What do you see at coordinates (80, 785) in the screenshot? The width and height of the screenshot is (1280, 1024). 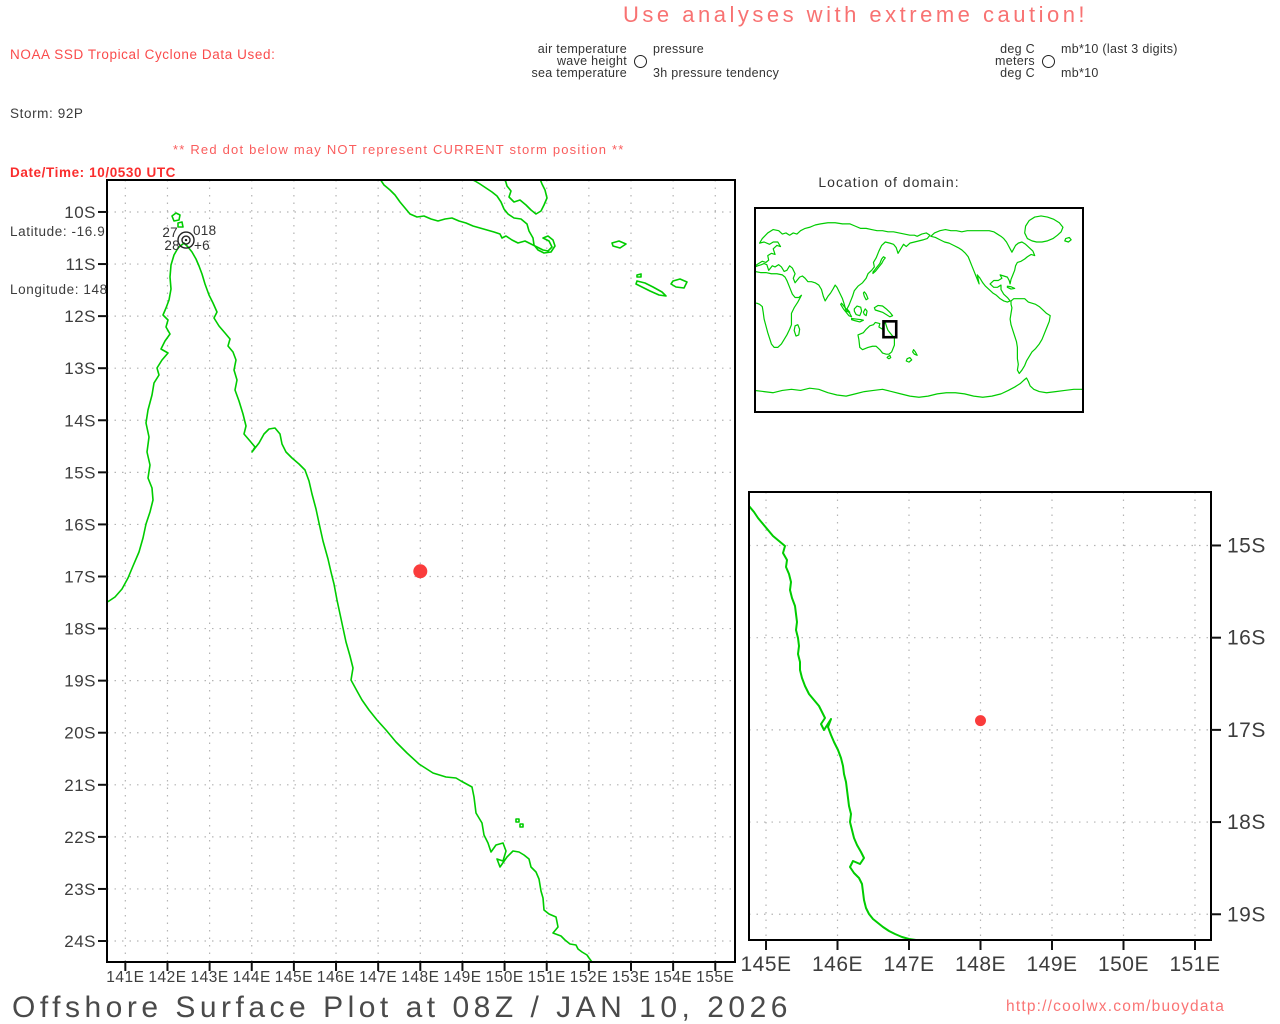 I see `y-tick-label: 21S` at bounding box center [80, 785].